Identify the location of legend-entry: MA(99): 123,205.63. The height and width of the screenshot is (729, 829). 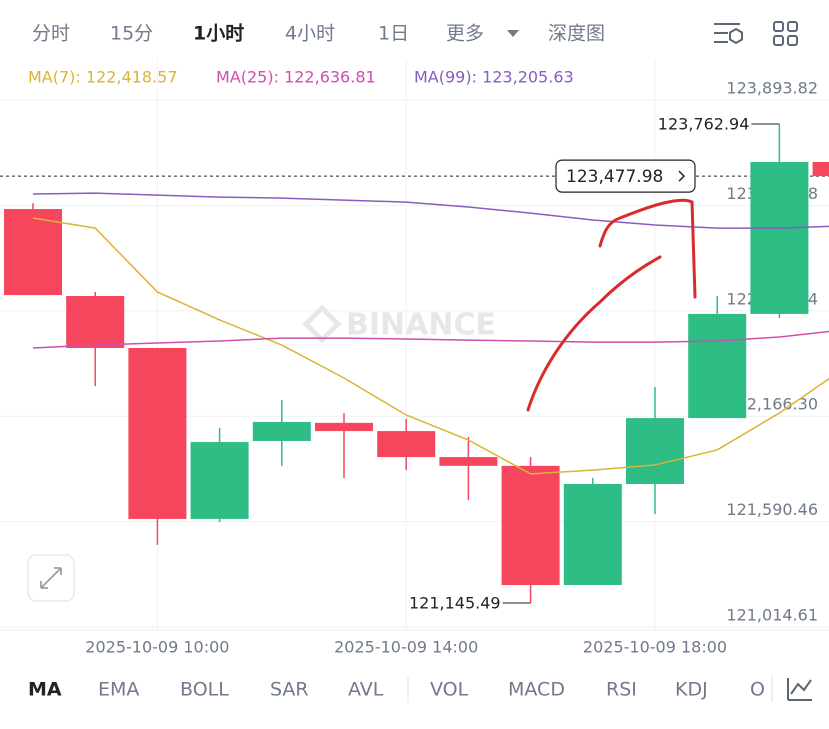
(494, 77).